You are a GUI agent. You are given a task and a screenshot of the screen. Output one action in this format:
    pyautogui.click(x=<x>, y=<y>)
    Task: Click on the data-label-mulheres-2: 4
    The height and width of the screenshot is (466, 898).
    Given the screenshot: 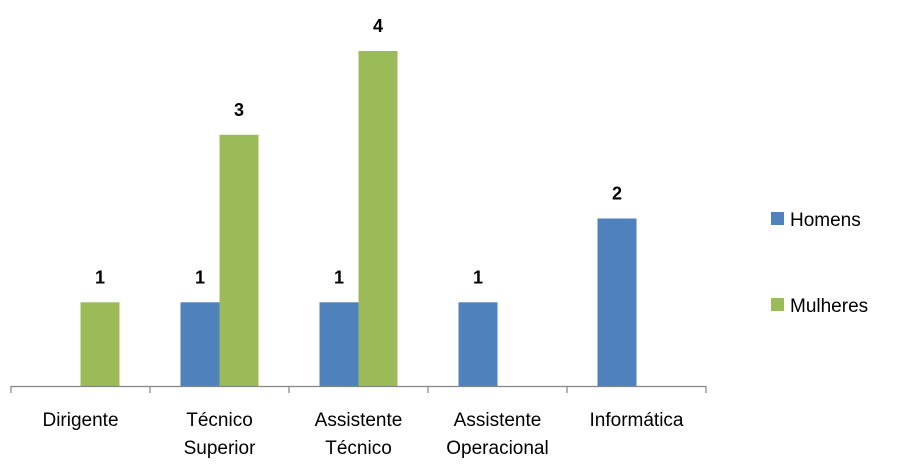 What is the action you would take?
    pyautogui.click(x=378, y=26)
    